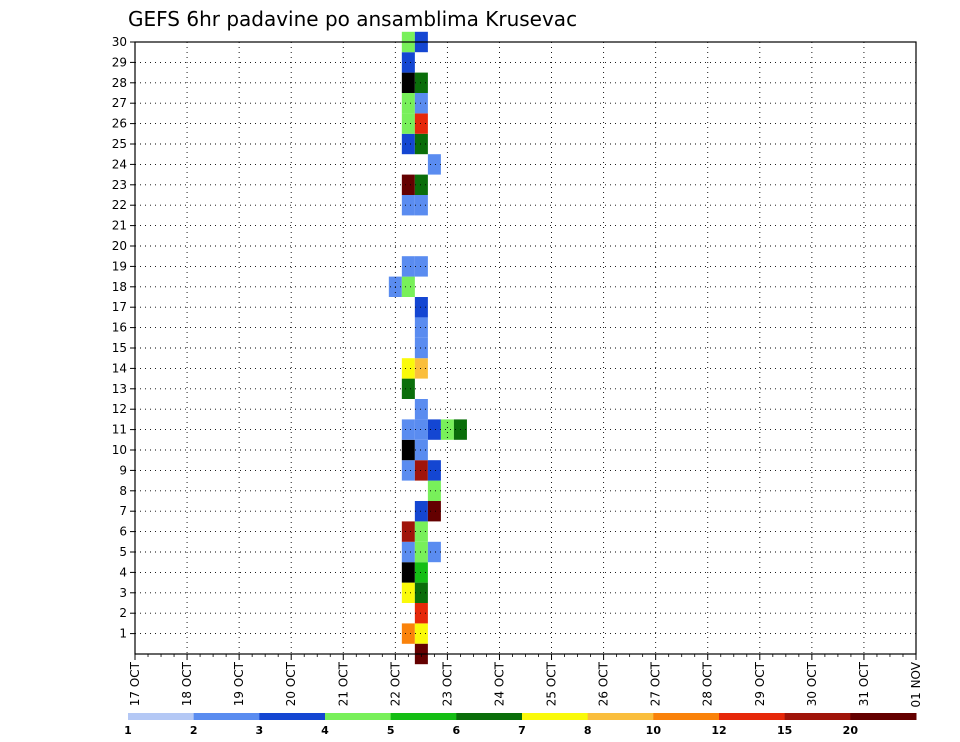 This screenshot has height=742, width=960. Describe the element at coordinates (760, 683) in the screenshot. I see `x-tick-label: 29 OCT` at that location.